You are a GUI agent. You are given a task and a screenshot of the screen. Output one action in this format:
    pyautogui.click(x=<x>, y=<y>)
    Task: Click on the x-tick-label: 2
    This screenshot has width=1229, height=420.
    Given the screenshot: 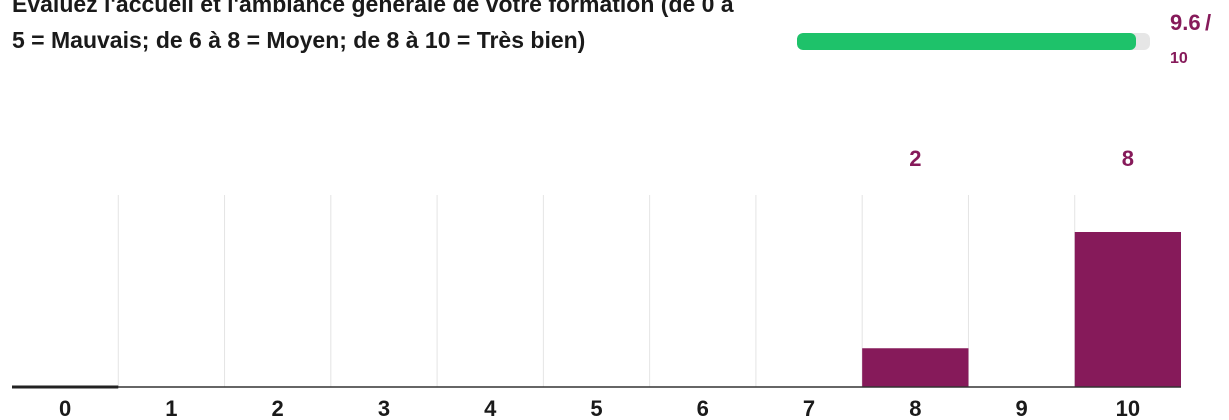 What is the action you would take?
    pyautogui.click(x=278, y=408)
    